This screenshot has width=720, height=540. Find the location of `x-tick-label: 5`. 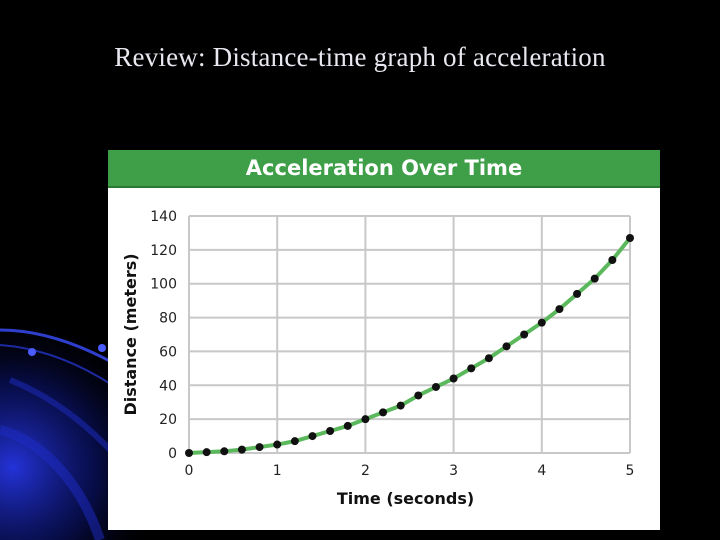

x-tick-label: 5 is located at coordinates (630, 471).